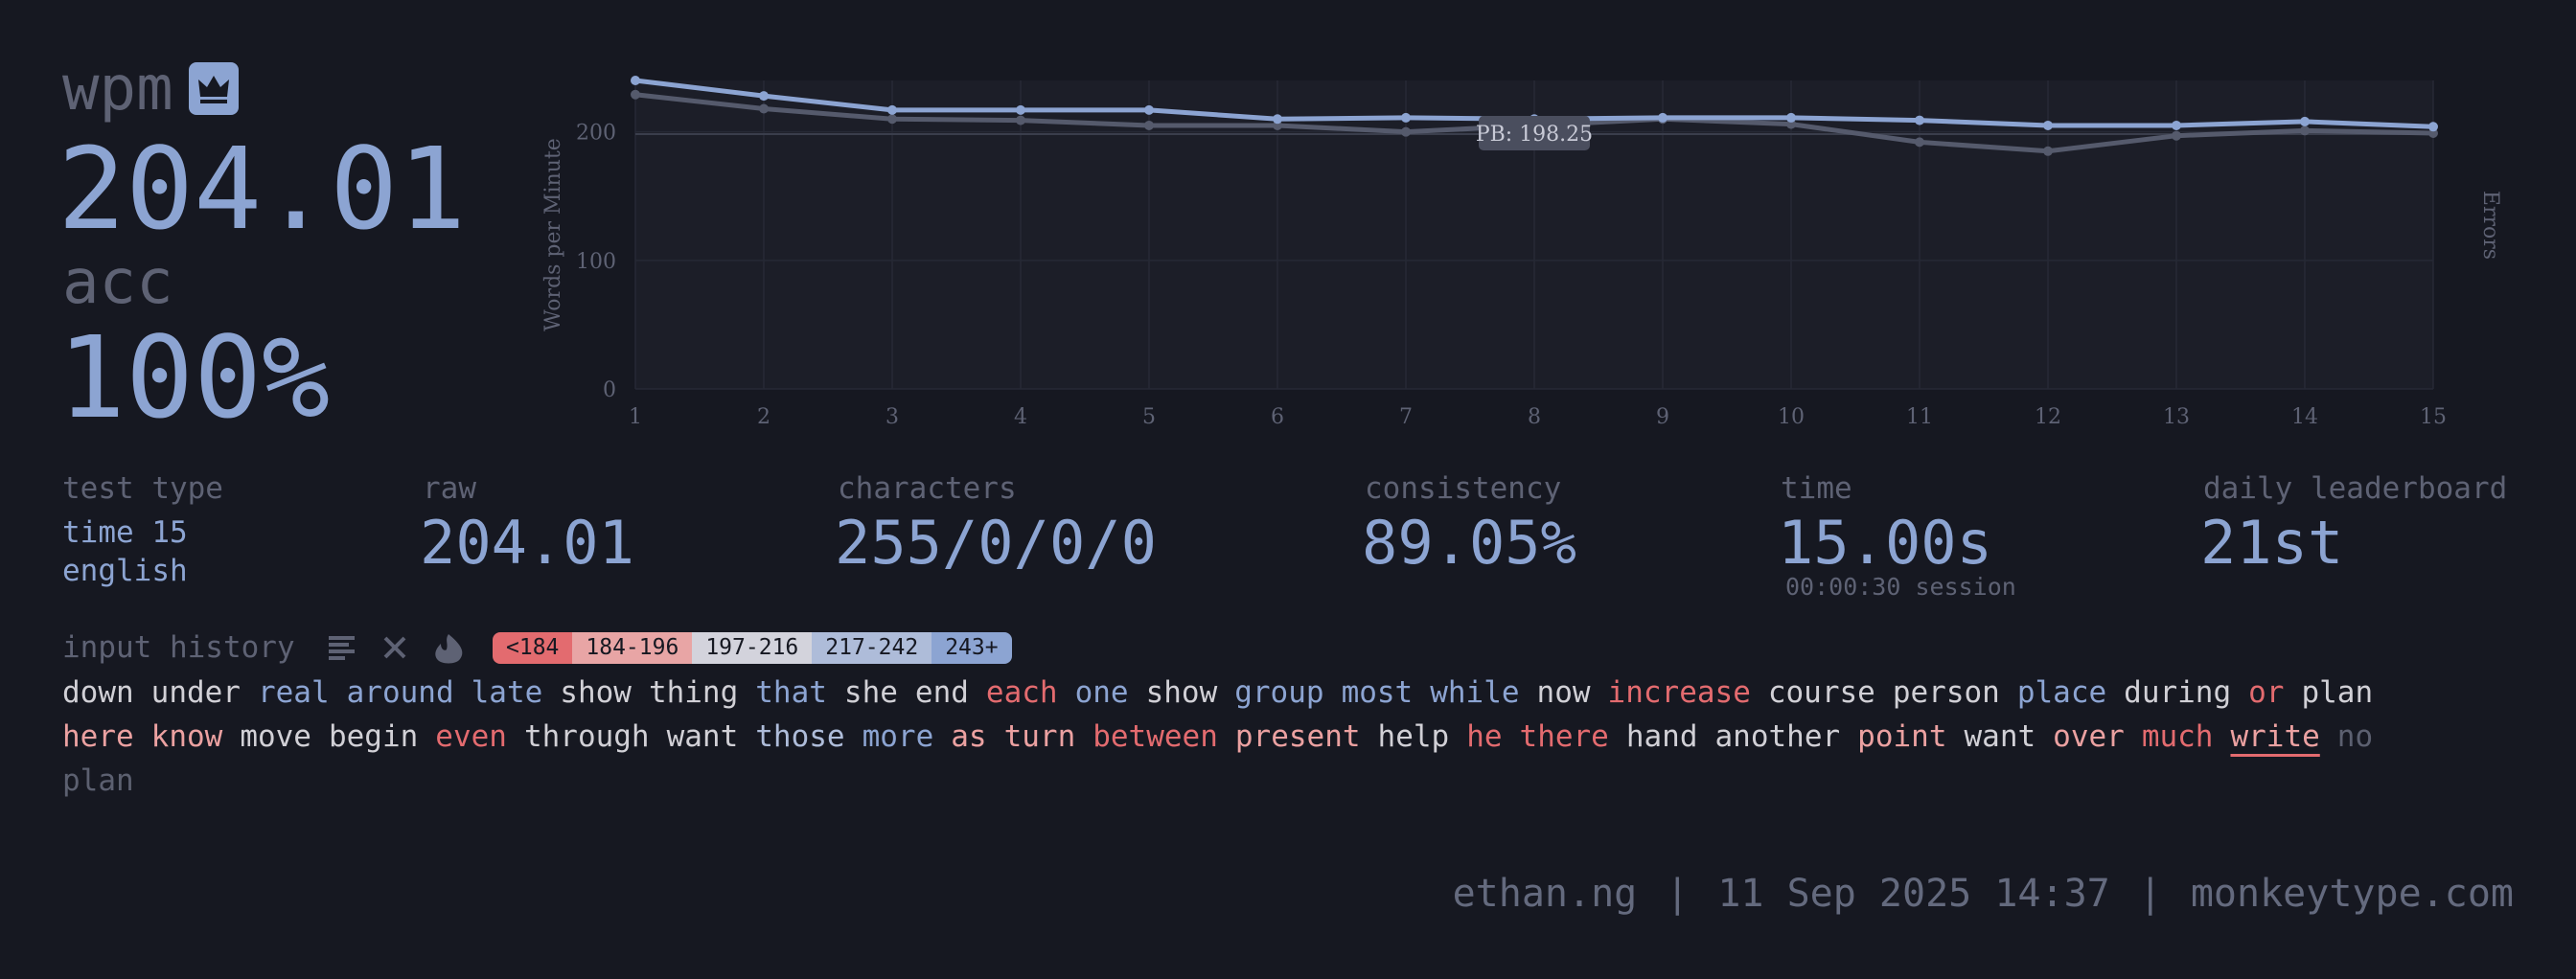  What do you see at coordinates (1816, 488) in the screenshot?
I see `stat-label: time` at bounding box center [1816, 488].